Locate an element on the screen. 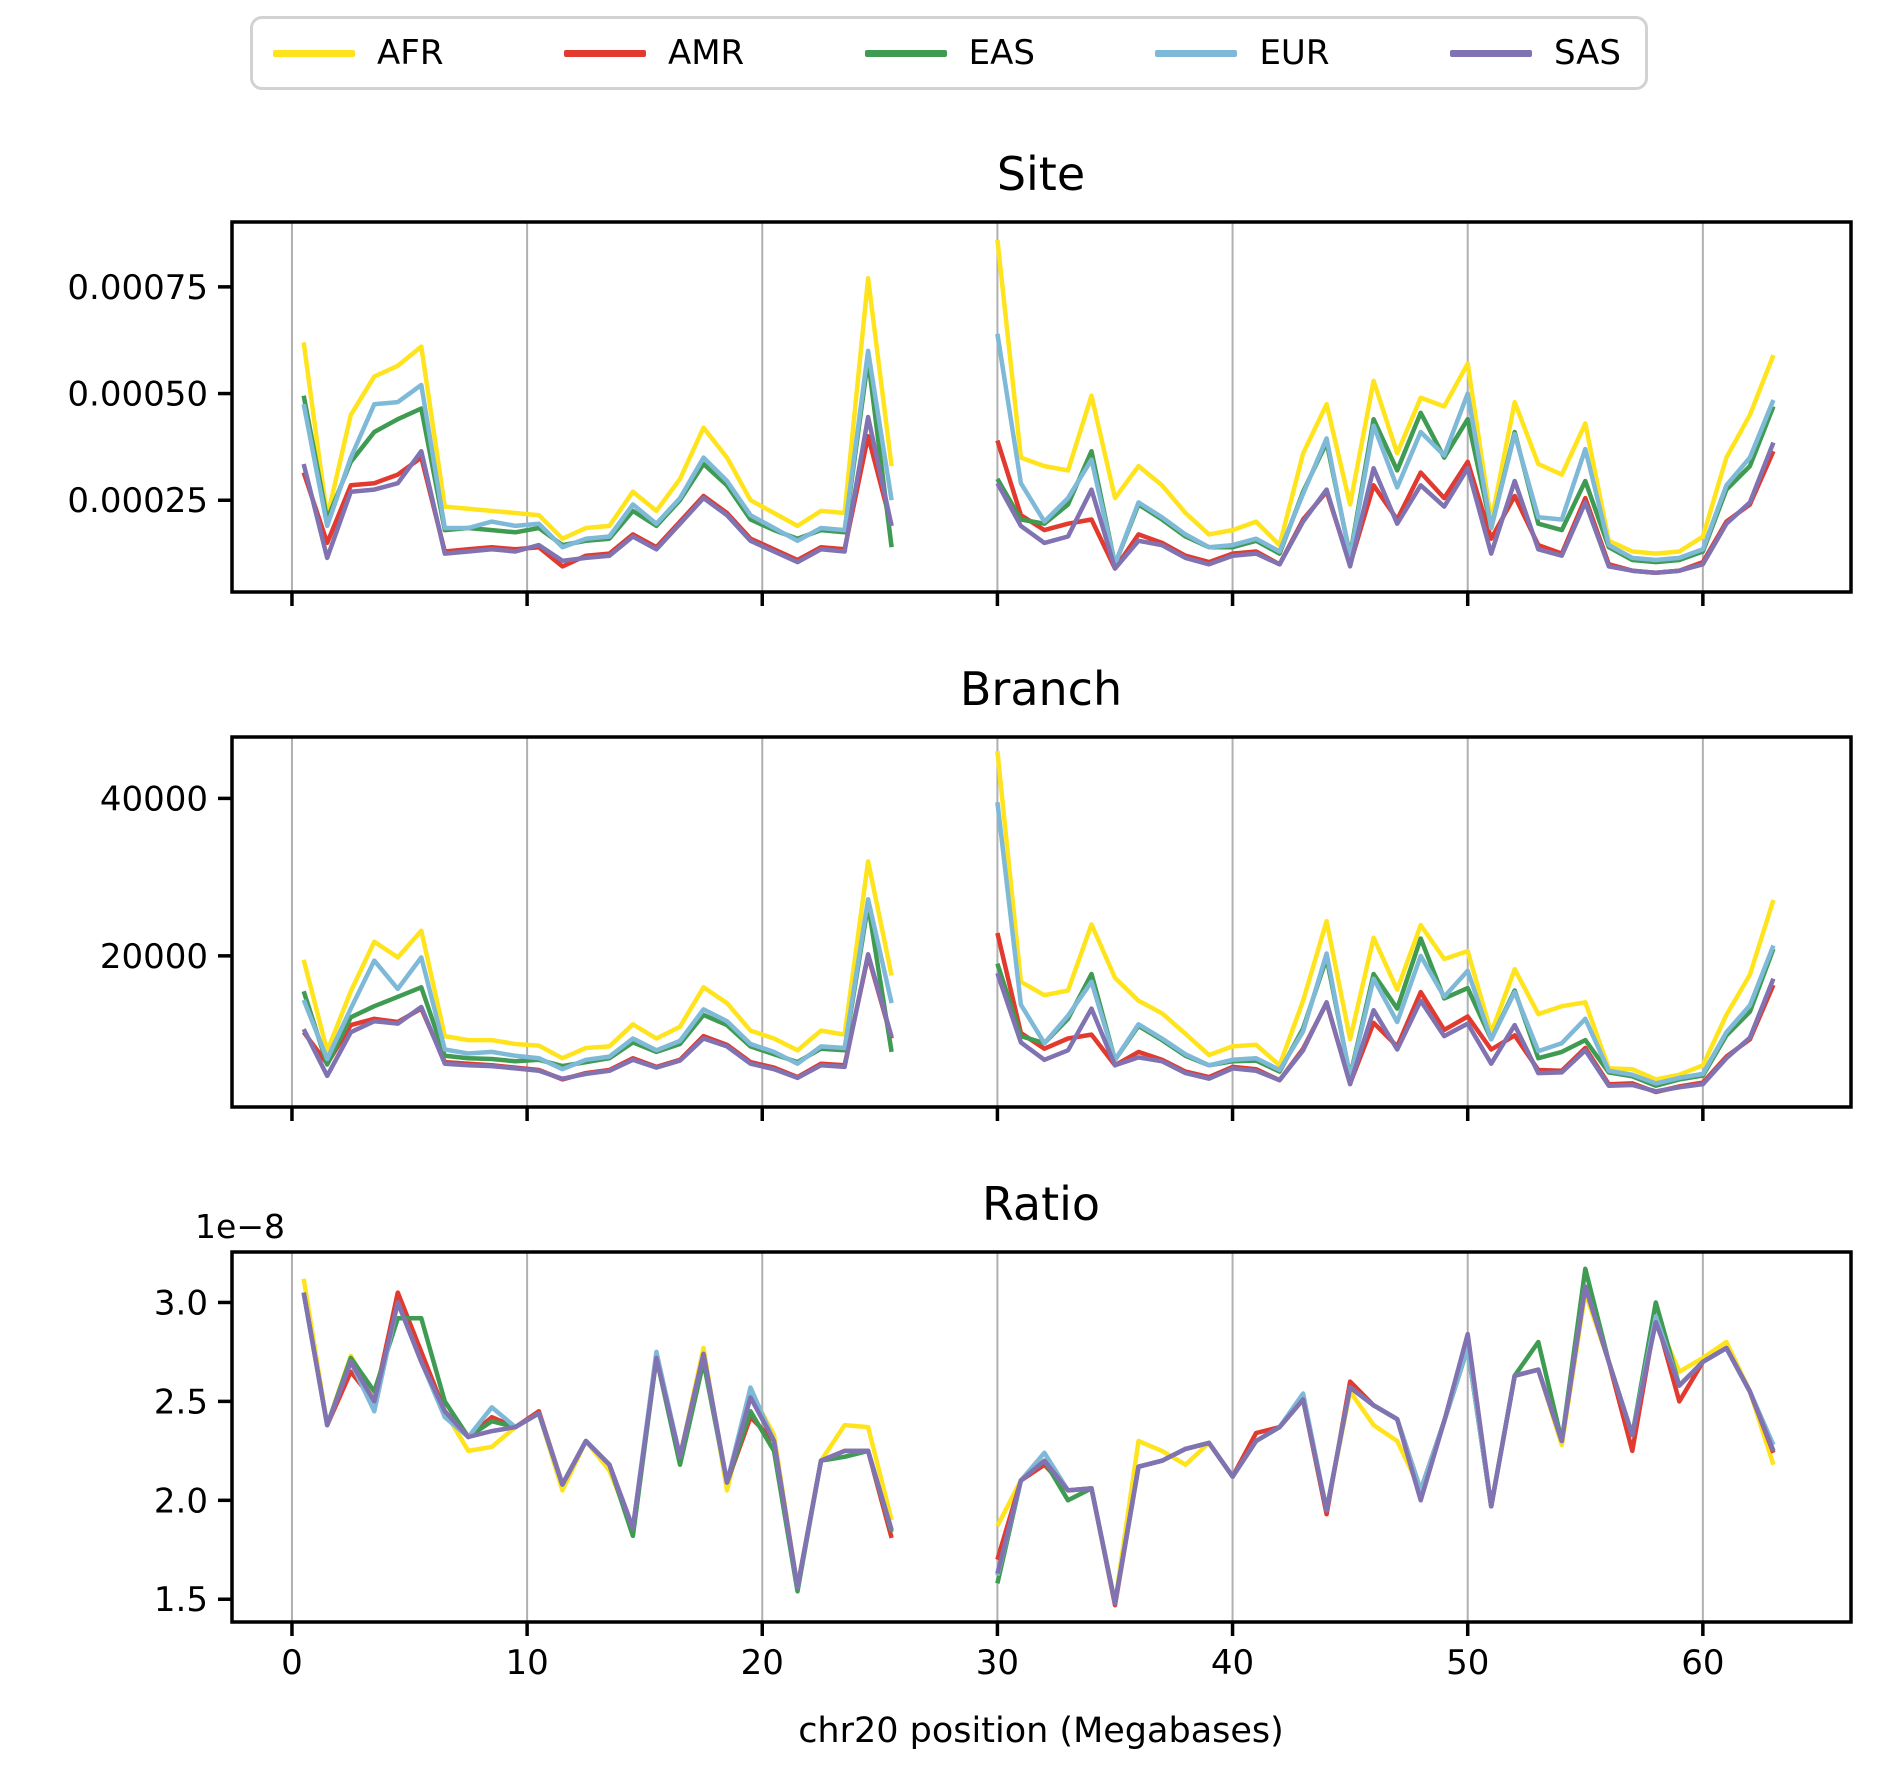 The image size is (1878, 1768). site-series-eur-seg0 is located at coordinates (597, 449).